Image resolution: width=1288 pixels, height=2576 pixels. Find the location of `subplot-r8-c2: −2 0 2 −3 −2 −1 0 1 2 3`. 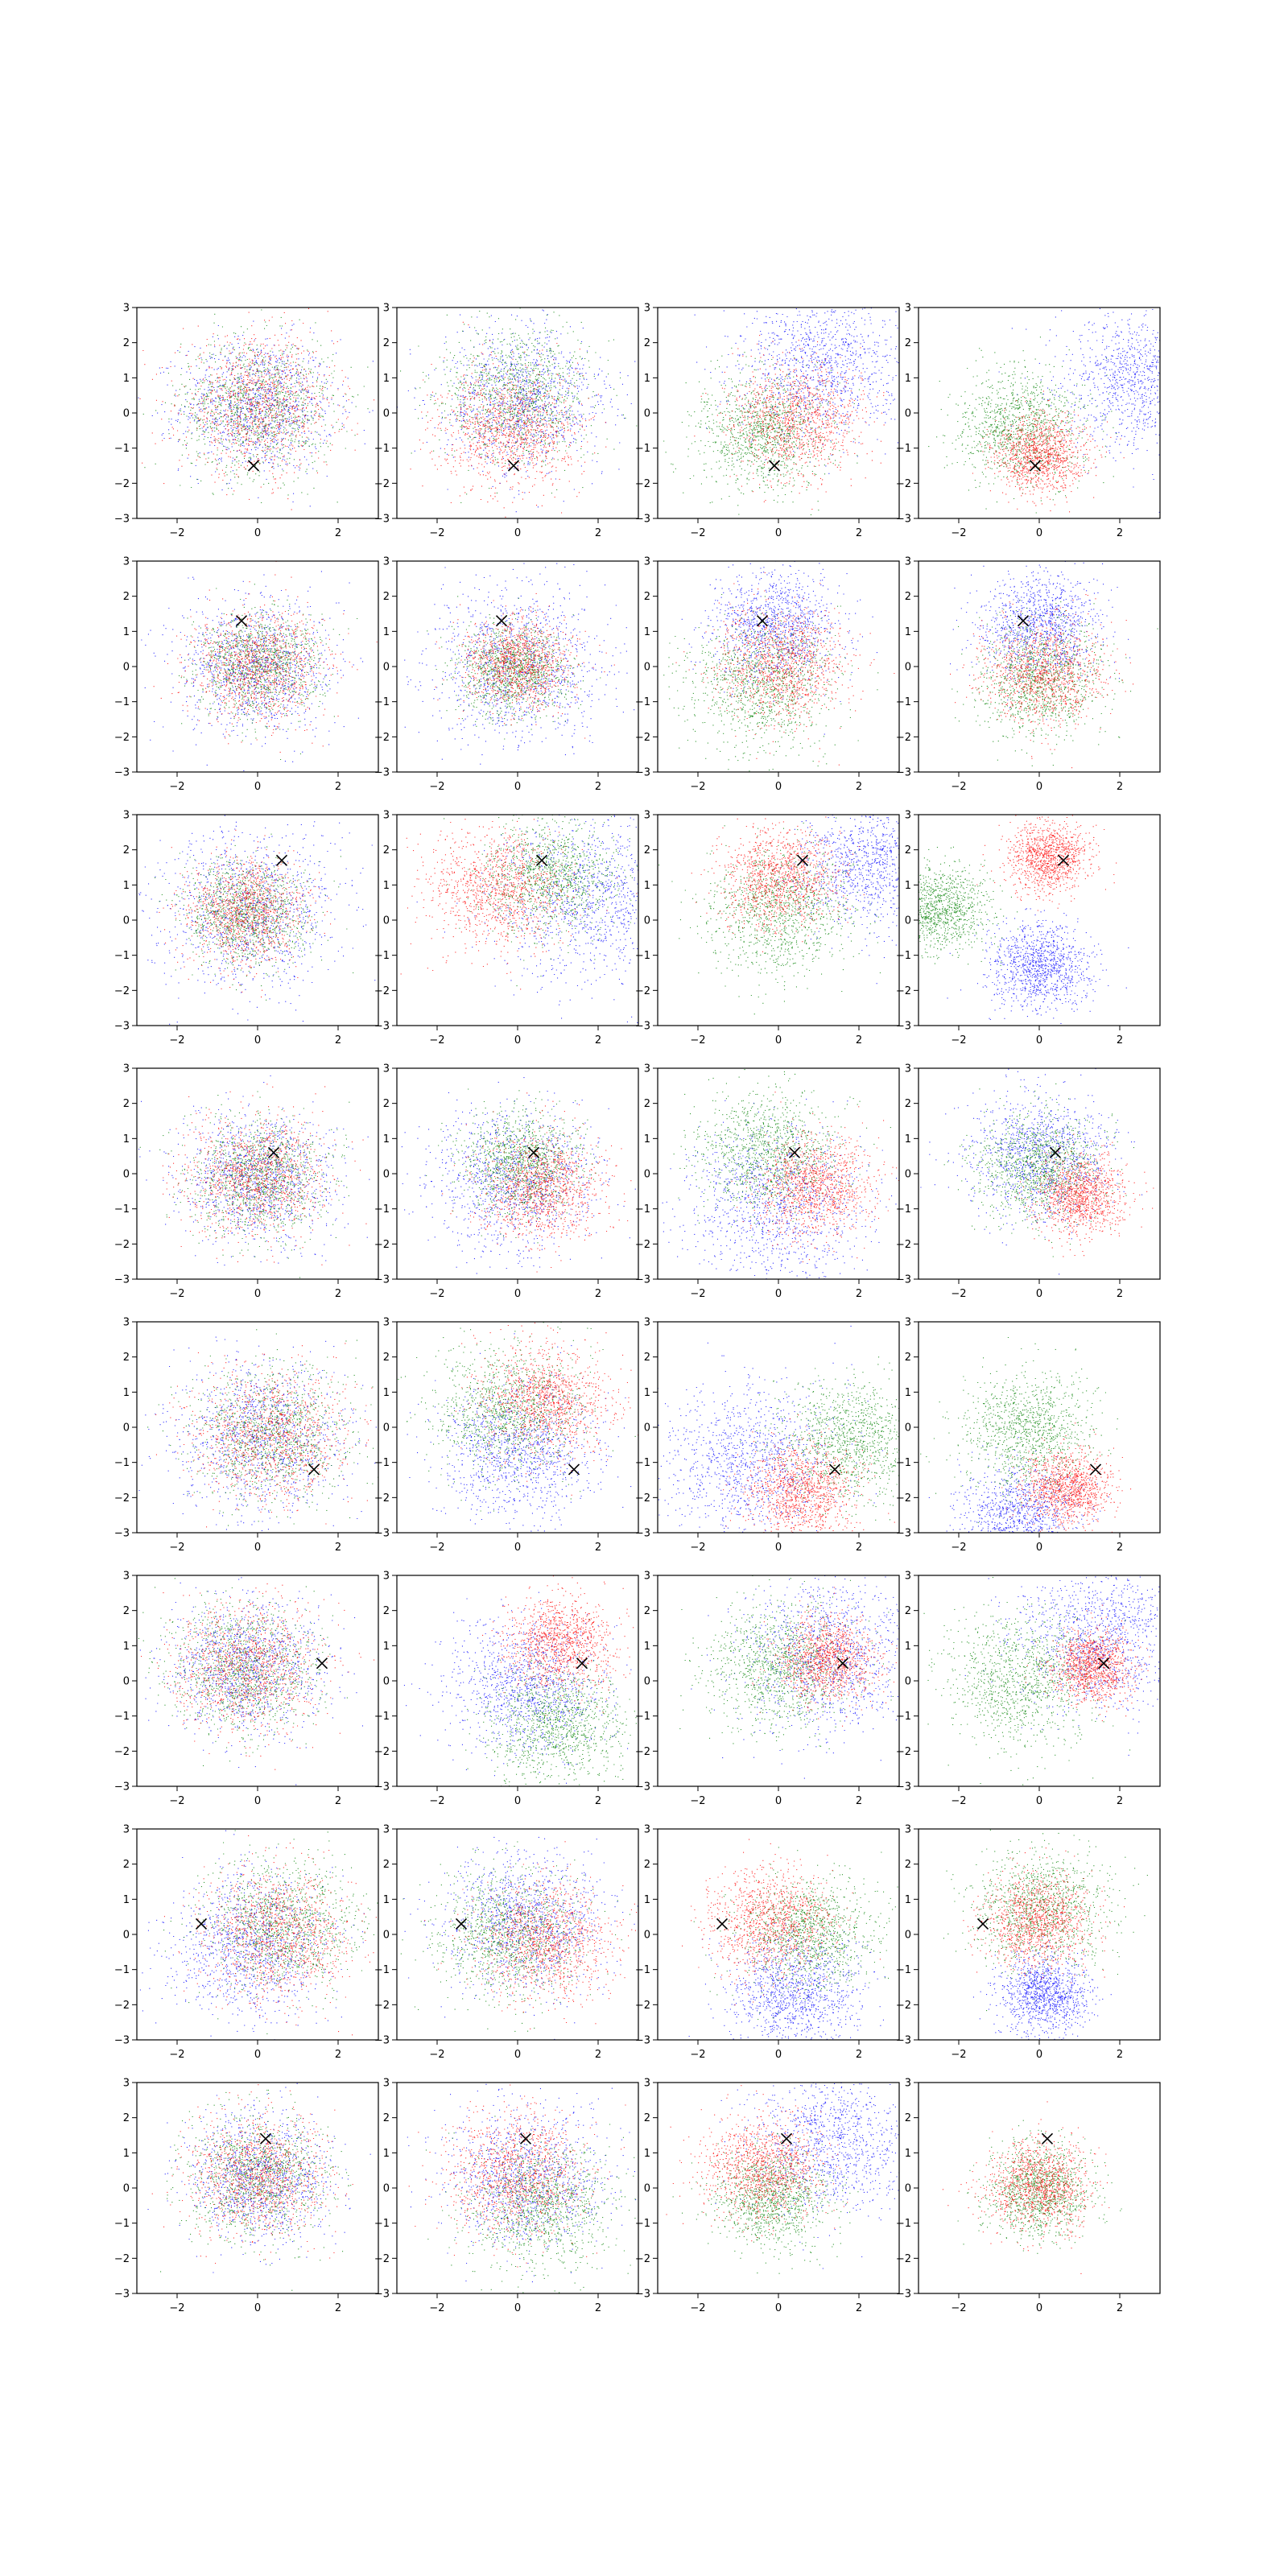

subplot-r8-c2: −2 0 2 −3 −2 −1 0 1 2 3 is located at coordinates (506, 2196).